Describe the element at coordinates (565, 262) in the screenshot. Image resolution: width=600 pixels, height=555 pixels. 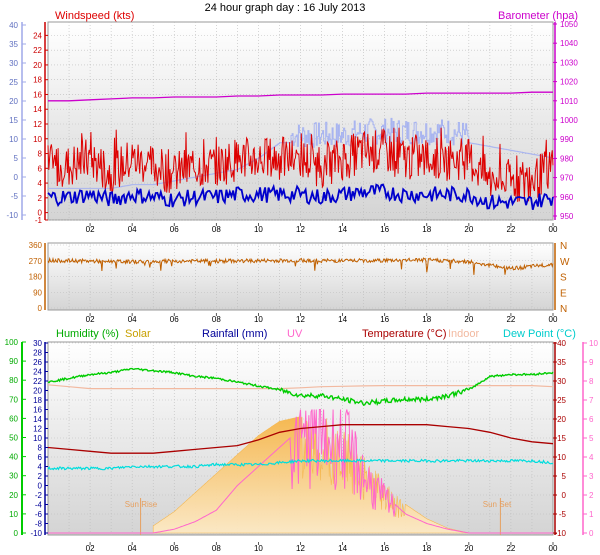
I see `compass-label: W` at that location.